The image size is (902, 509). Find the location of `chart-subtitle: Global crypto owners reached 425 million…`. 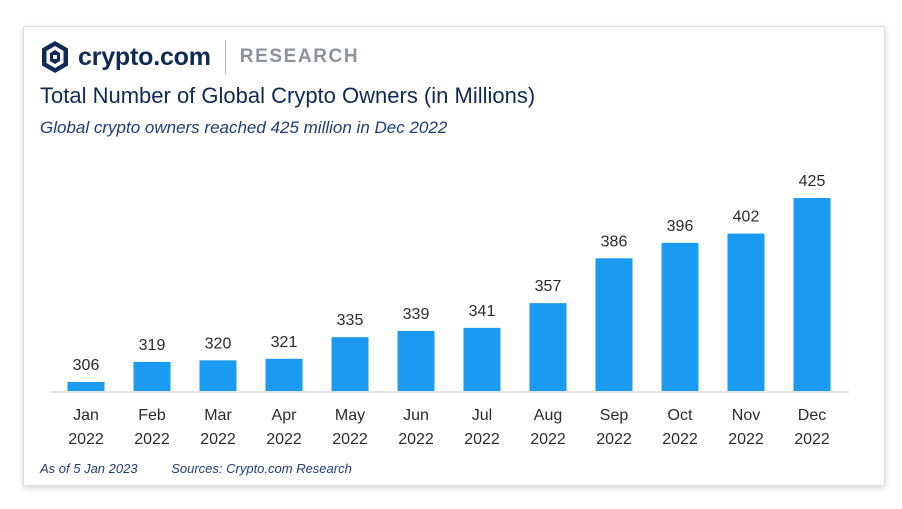

chart-subtitle: Global crypto owners reached 425 million… is located at coordinates (244, 127).